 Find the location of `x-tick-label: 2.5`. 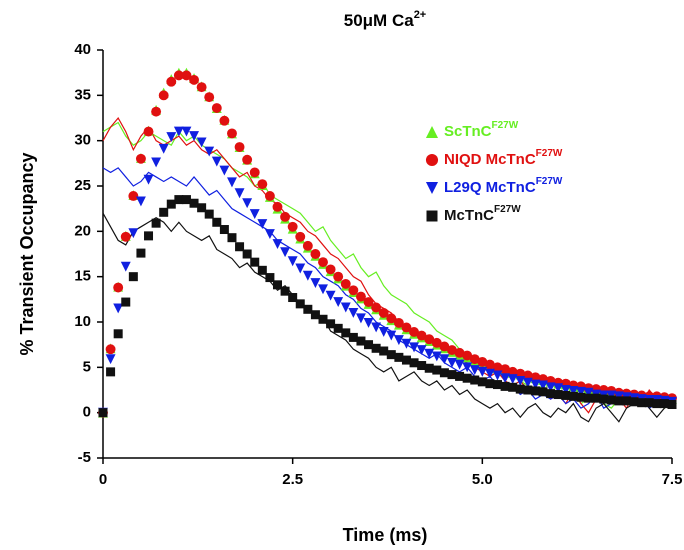

x-tick-label: 2.5 is located at coordinates (292, 479).